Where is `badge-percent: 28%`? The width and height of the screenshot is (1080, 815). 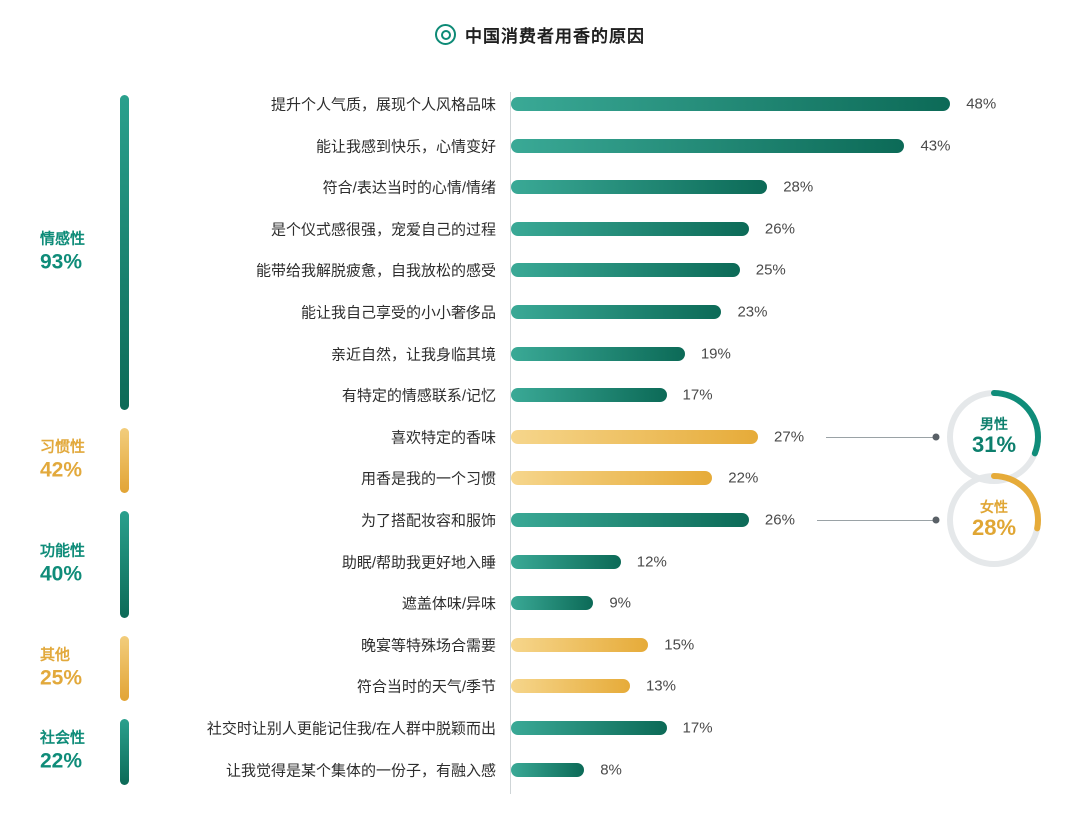
badge-percent: 28% is located at coordinates (994, 528).